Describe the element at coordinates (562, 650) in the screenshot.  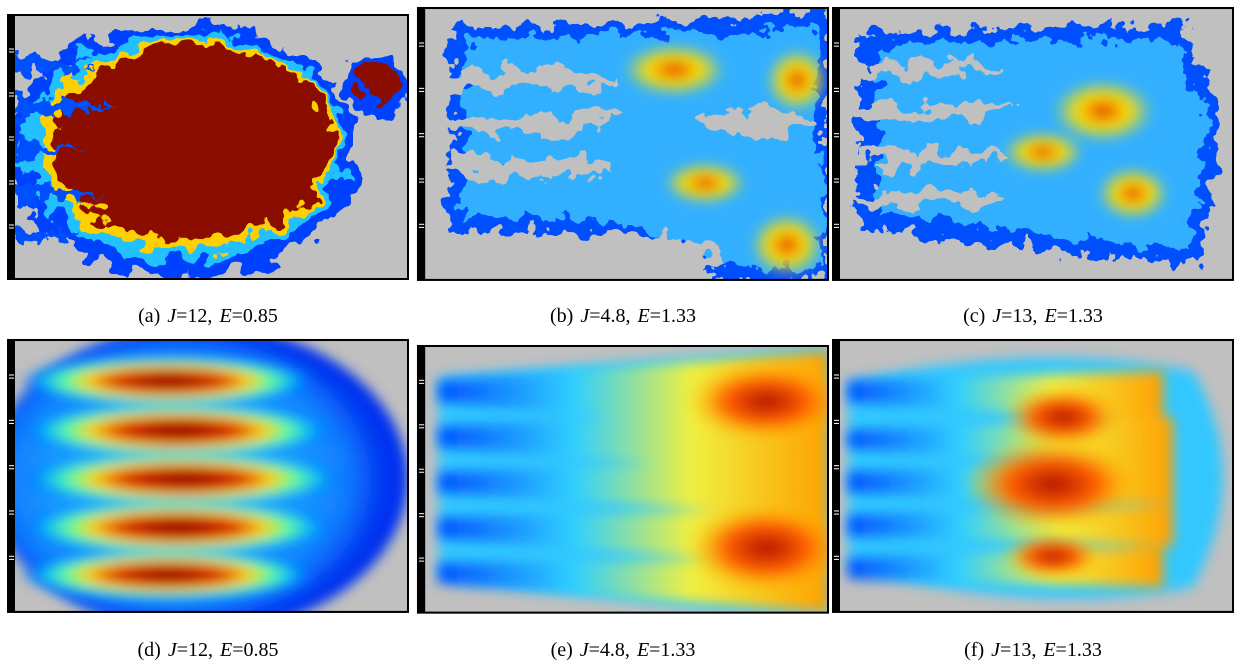
I see `caption-part: (e)` at that location.